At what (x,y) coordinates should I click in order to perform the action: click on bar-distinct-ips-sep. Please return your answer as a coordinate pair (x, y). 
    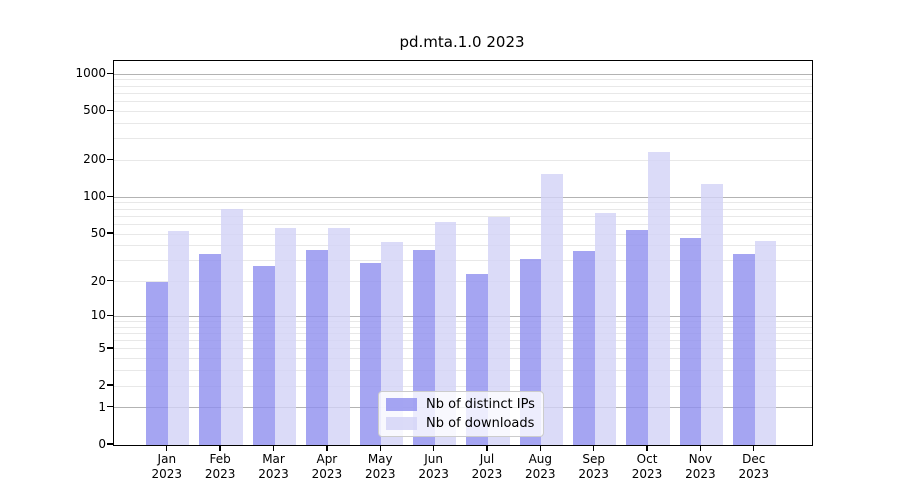
    Looking at the image, I should click on (583, 348).